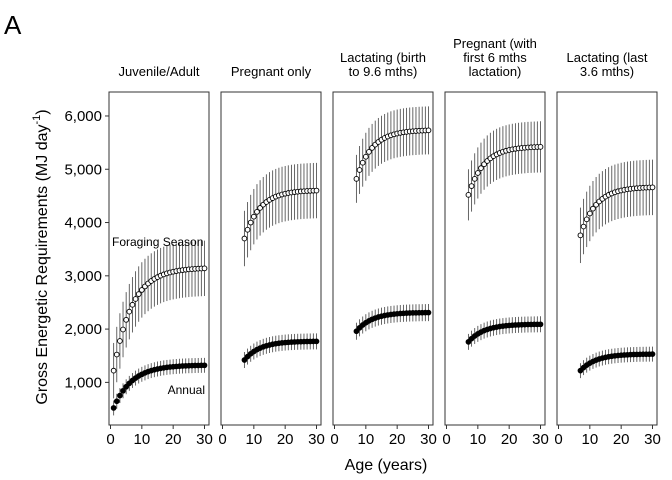  What do you see at coordinates (42, 111) in the screenshot?
I see `y-axis-title-close: )` at bounding box center [42, 111].